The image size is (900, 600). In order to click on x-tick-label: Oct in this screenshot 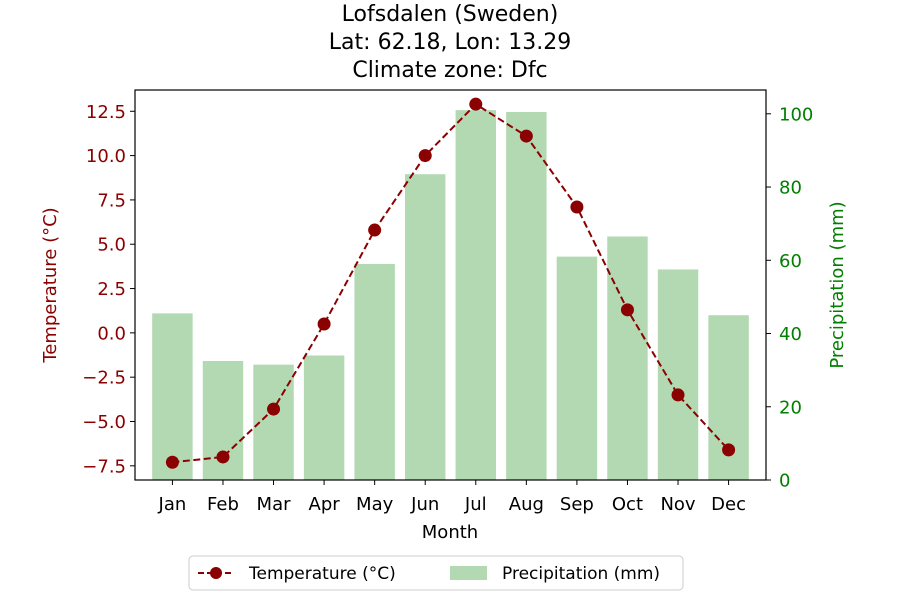, I will do `click(627, 504)`.